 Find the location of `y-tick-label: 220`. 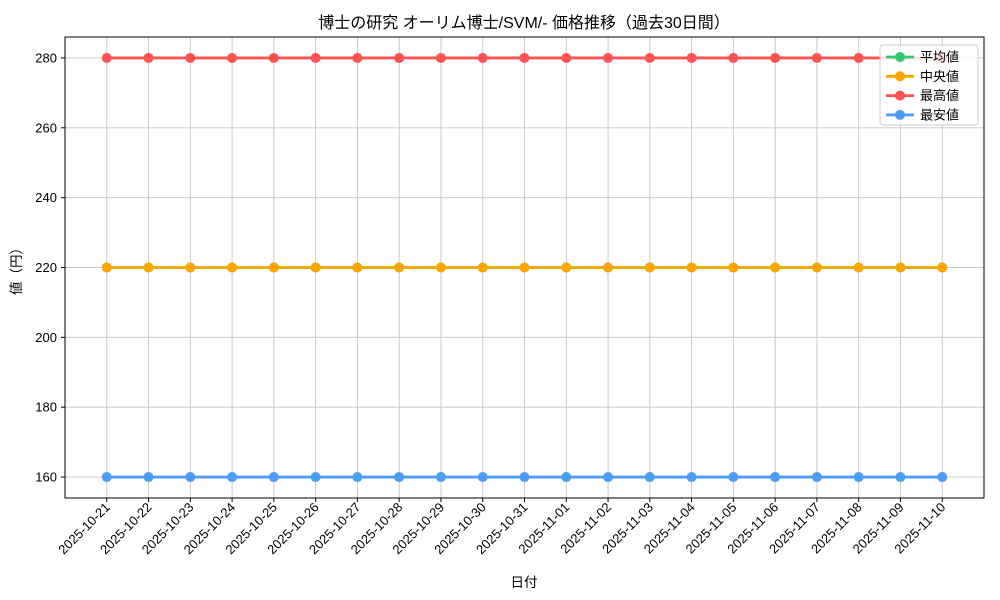

y-tick-label: 220 is located at coordinates (46, 267).